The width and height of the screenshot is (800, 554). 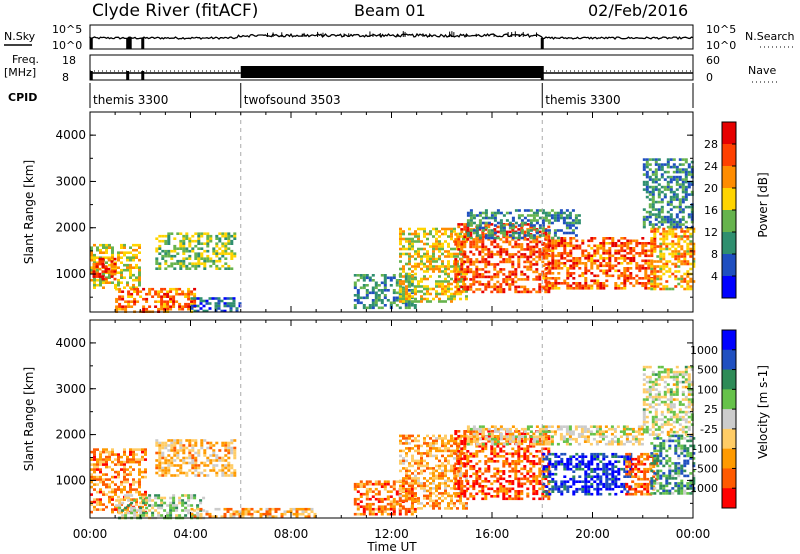 I want to click on colorbar-swatch, so click(x=729, y=199).